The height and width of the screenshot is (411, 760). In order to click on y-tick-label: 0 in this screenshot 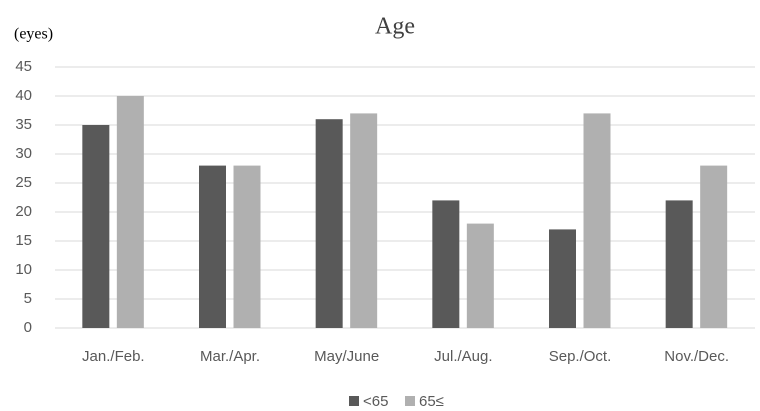, I will do `click(28, 327)`.